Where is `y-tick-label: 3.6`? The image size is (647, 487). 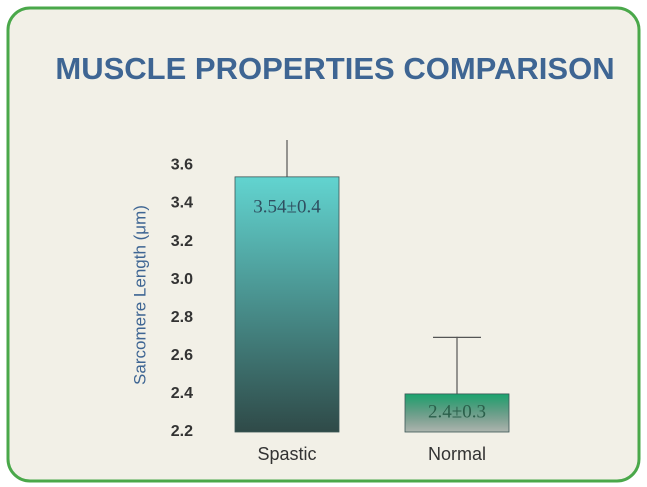 y-tick-label: 3.6 is located at coordinates (182, 165).